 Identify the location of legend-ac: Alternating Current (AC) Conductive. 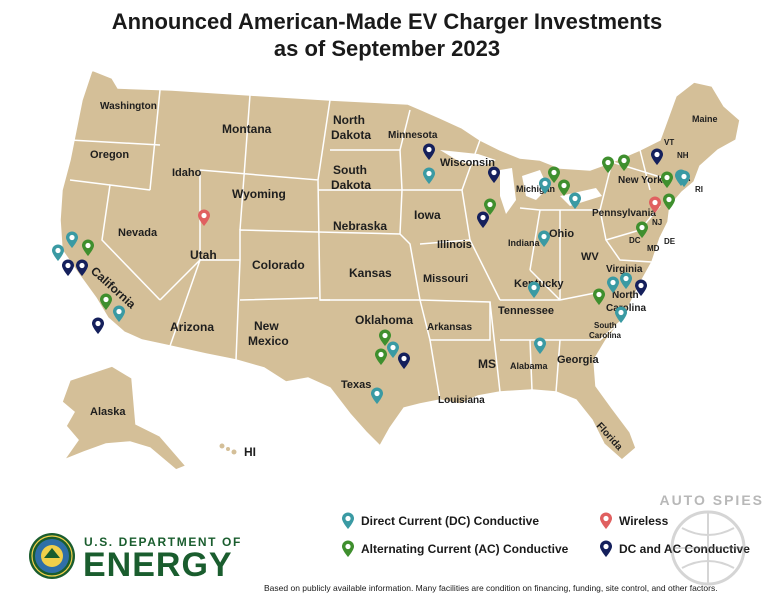
(454, 549).